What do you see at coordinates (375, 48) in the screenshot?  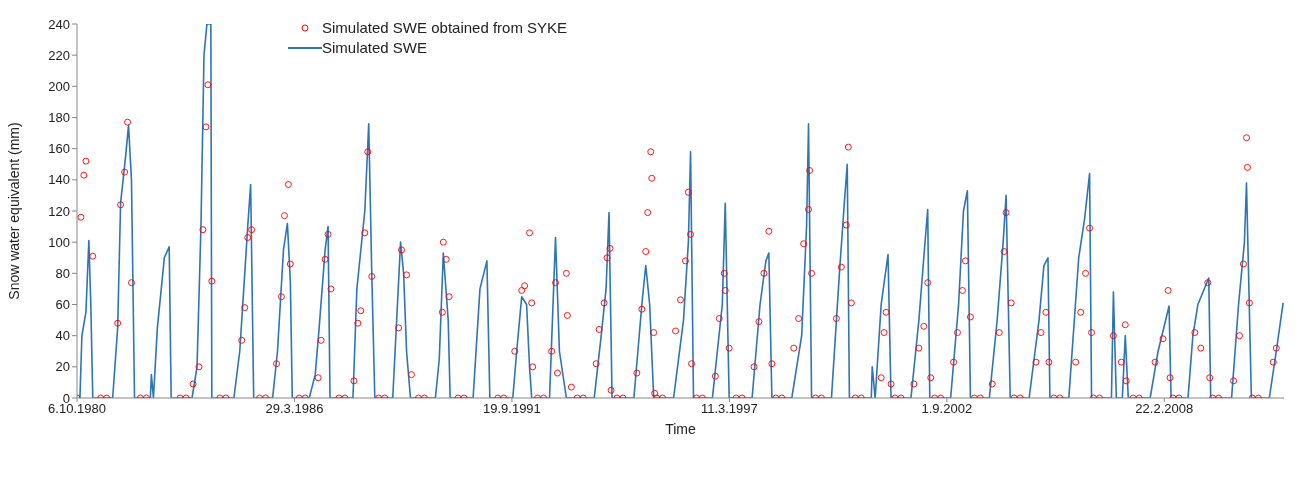 I see `legend-label: Simulated SWE` at bounding box center [375, 48].